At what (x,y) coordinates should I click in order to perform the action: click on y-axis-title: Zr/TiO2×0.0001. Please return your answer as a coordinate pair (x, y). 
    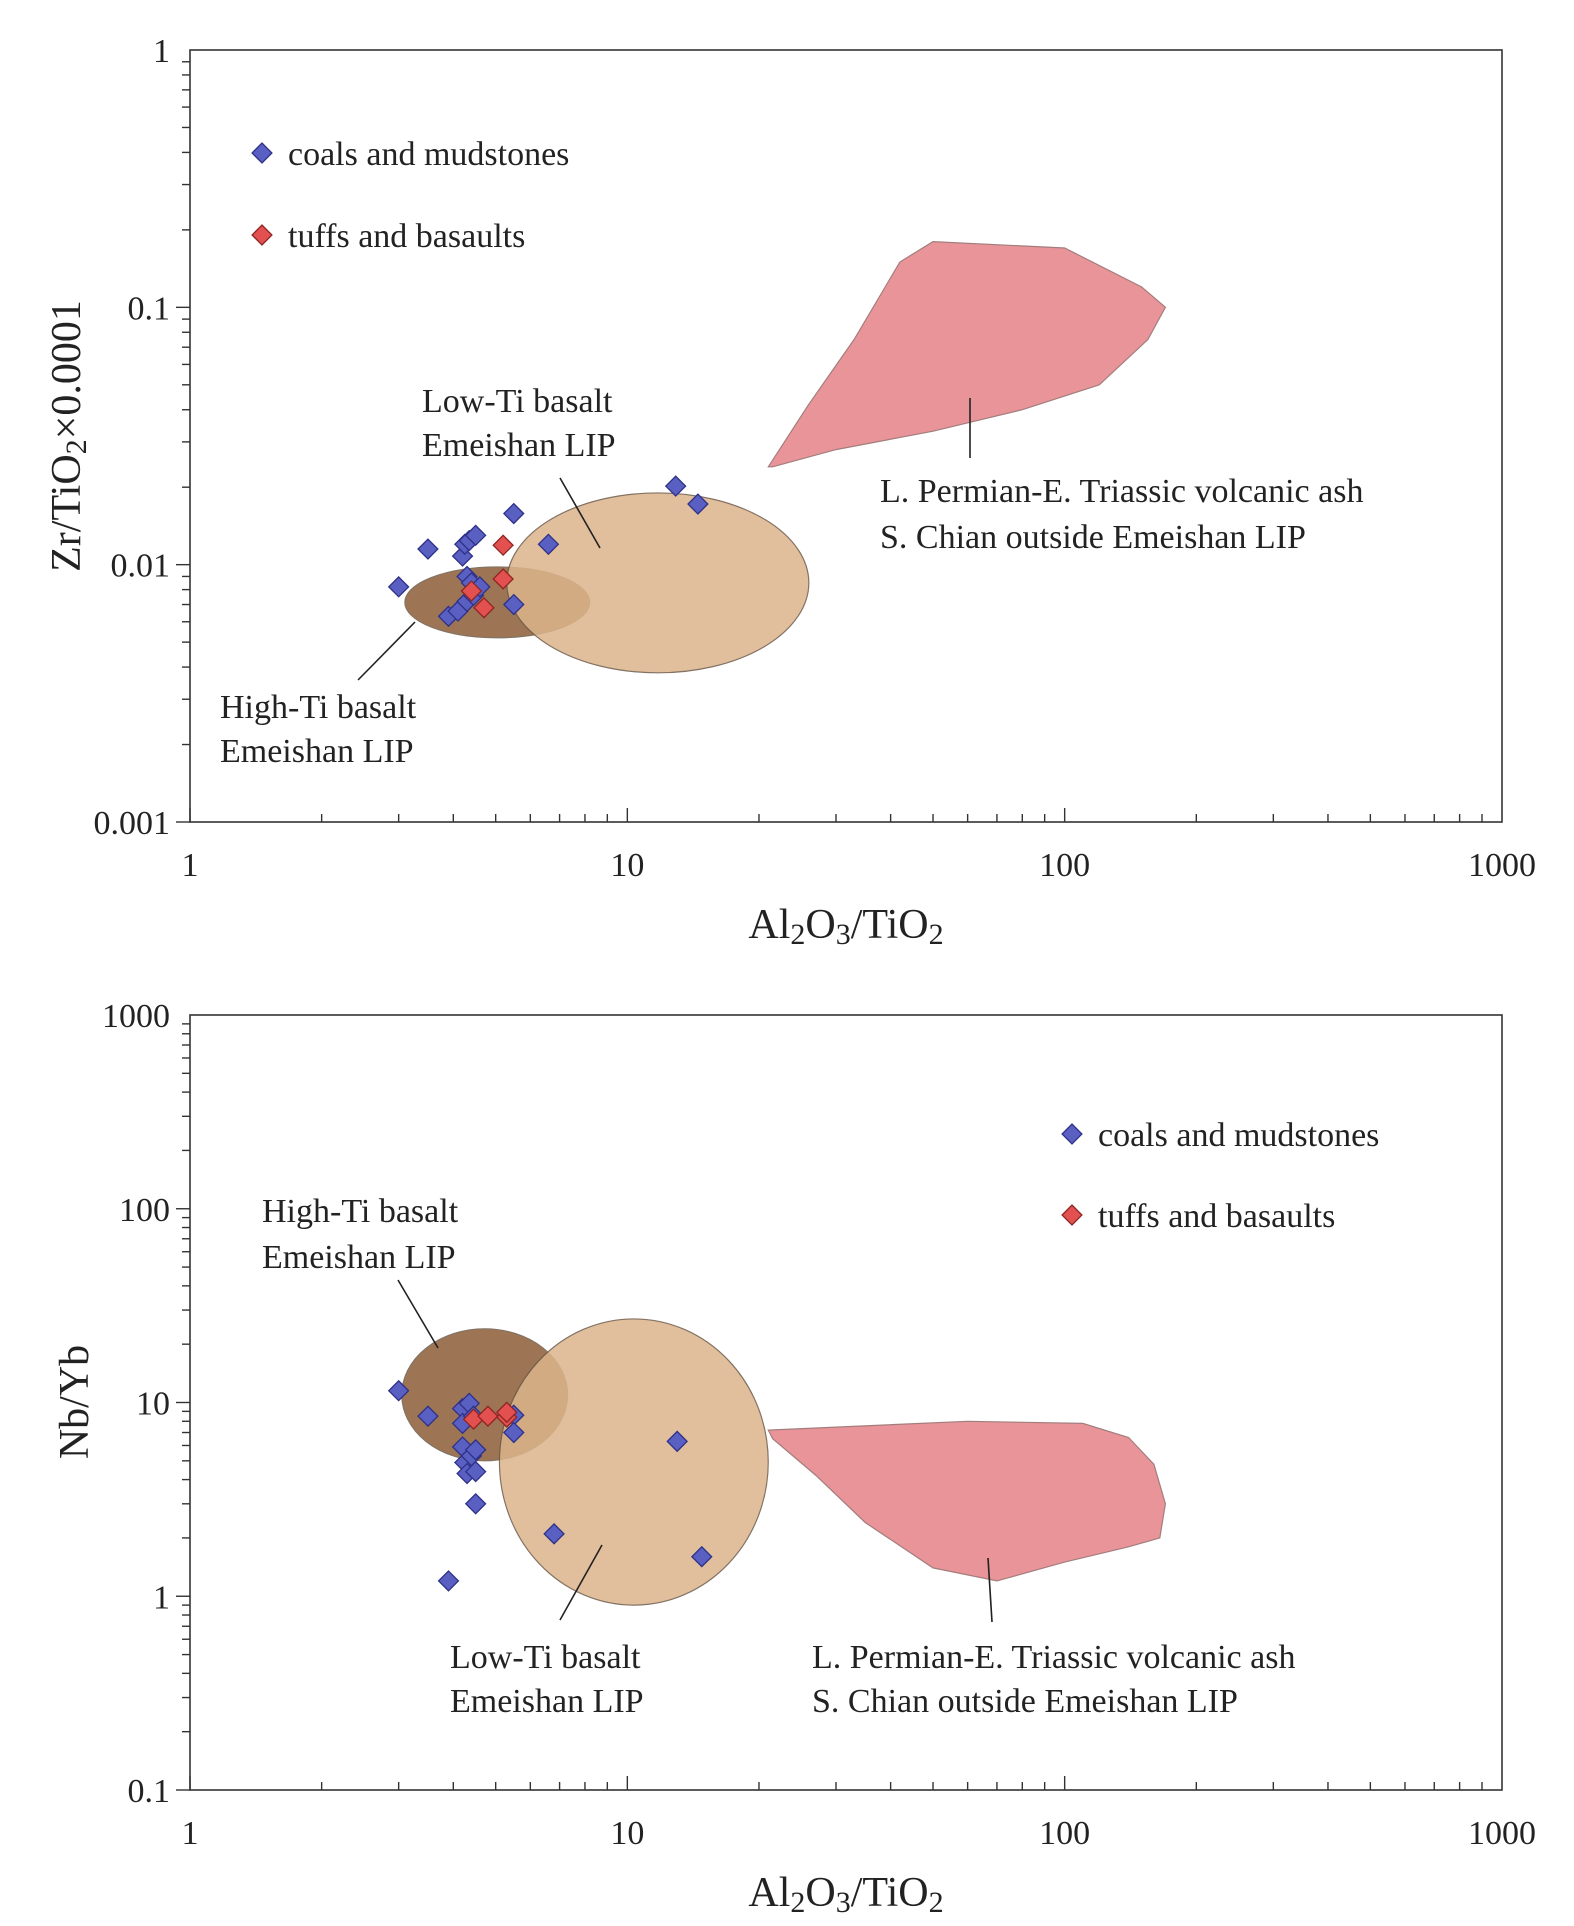
    Looking at the image, I should click on (68, 436).